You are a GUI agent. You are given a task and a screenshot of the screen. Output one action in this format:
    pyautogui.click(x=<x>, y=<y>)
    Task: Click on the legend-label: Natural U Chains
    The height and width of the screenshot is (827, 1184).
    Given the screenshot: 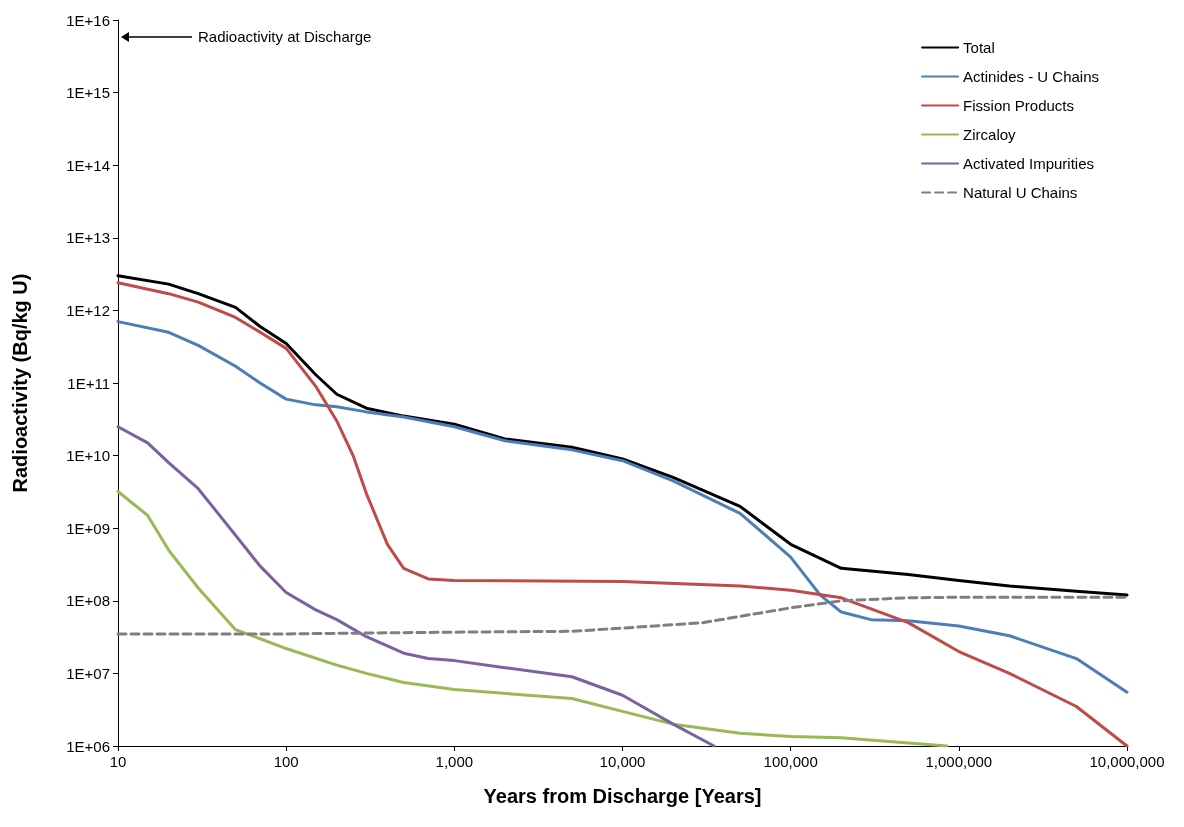 What is the action you would take?
    pyautogui.click(x=1020, y=192)
    